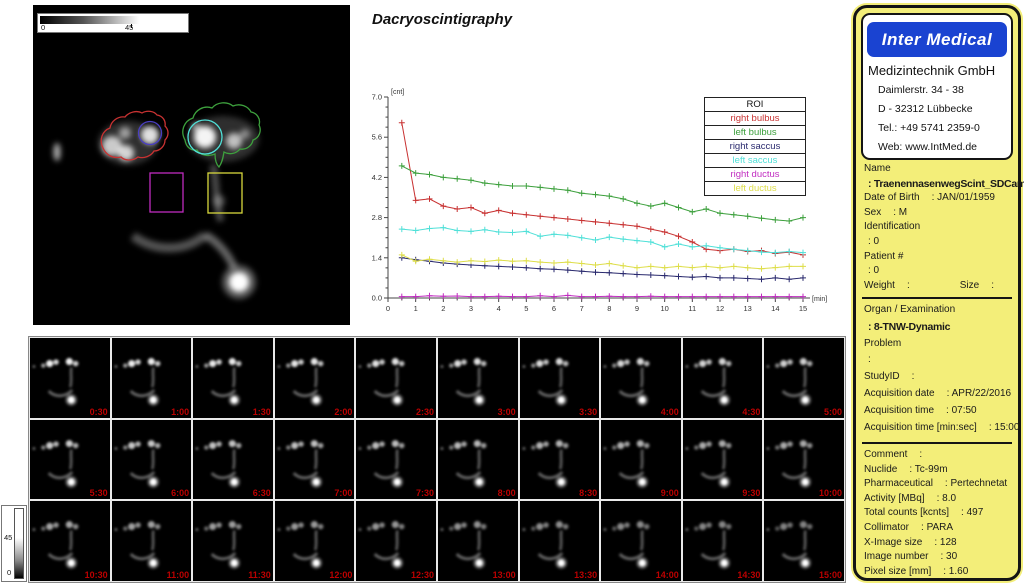 The height and width of the screenshot is (585, 1024). What do you see at coordinates (832, 411) in the screenshot?
I see `frame-timestamp: 5:00` at bounding box center [832, 411].